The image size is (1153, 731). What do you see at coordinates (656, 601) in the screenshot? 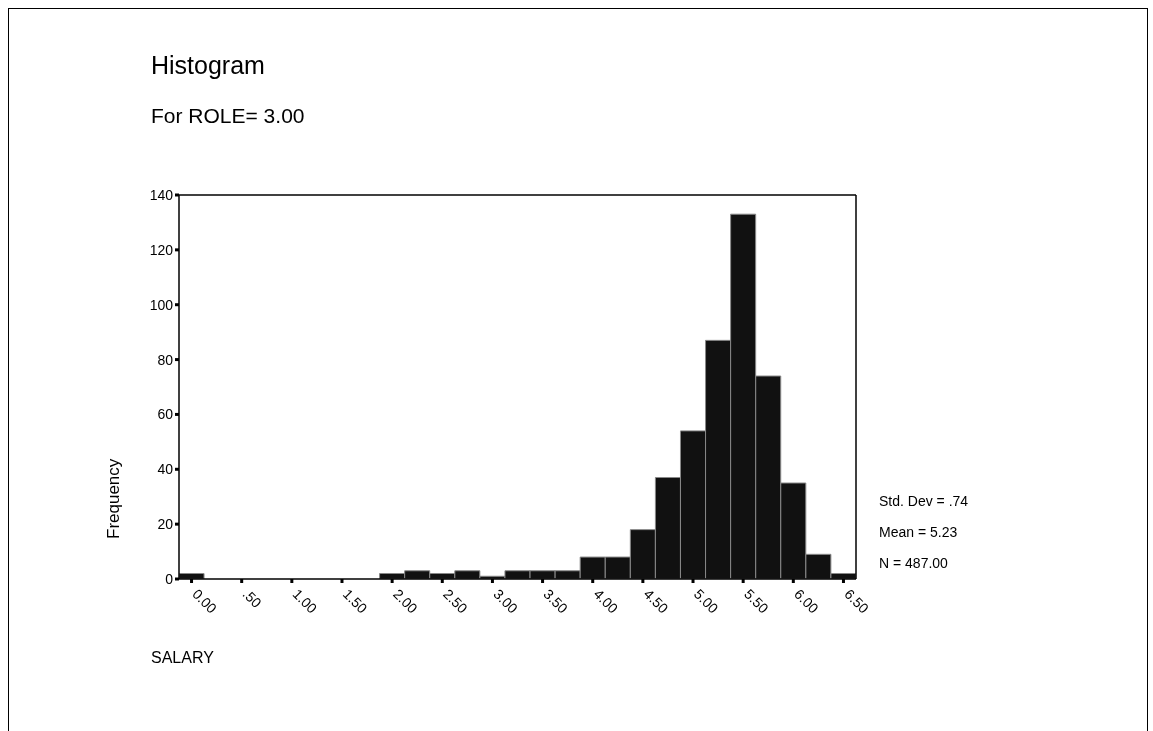
I see `x-tick-label: 4.50` at bounding box center [656, 601].